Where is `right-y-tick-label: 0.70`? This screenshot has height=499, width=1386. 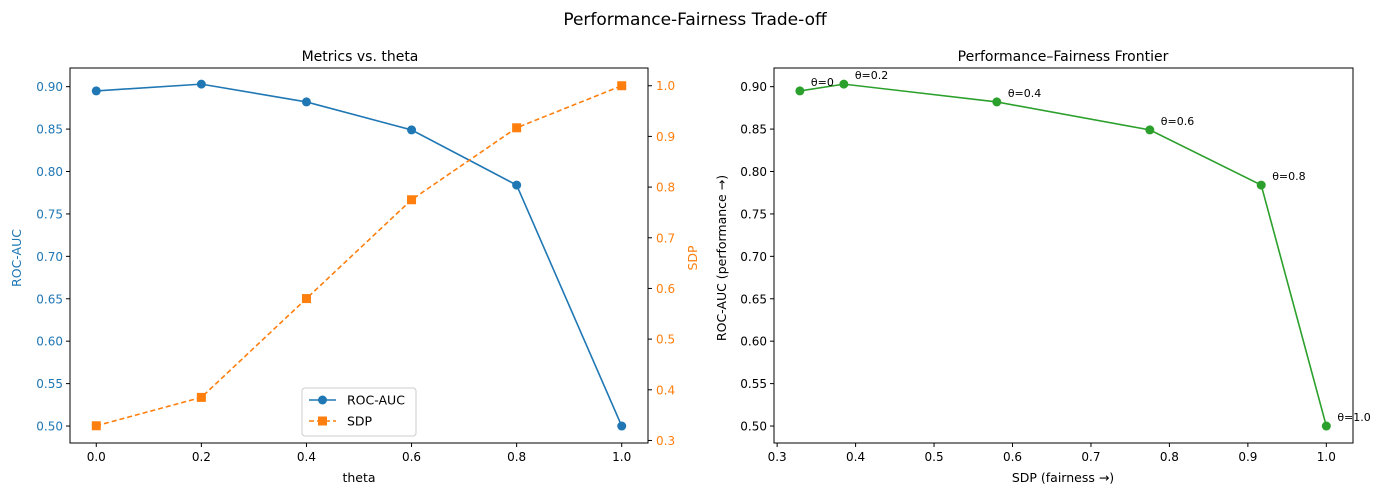
right-y-tick-label: 0.70 is located at coordinates (753, 257).